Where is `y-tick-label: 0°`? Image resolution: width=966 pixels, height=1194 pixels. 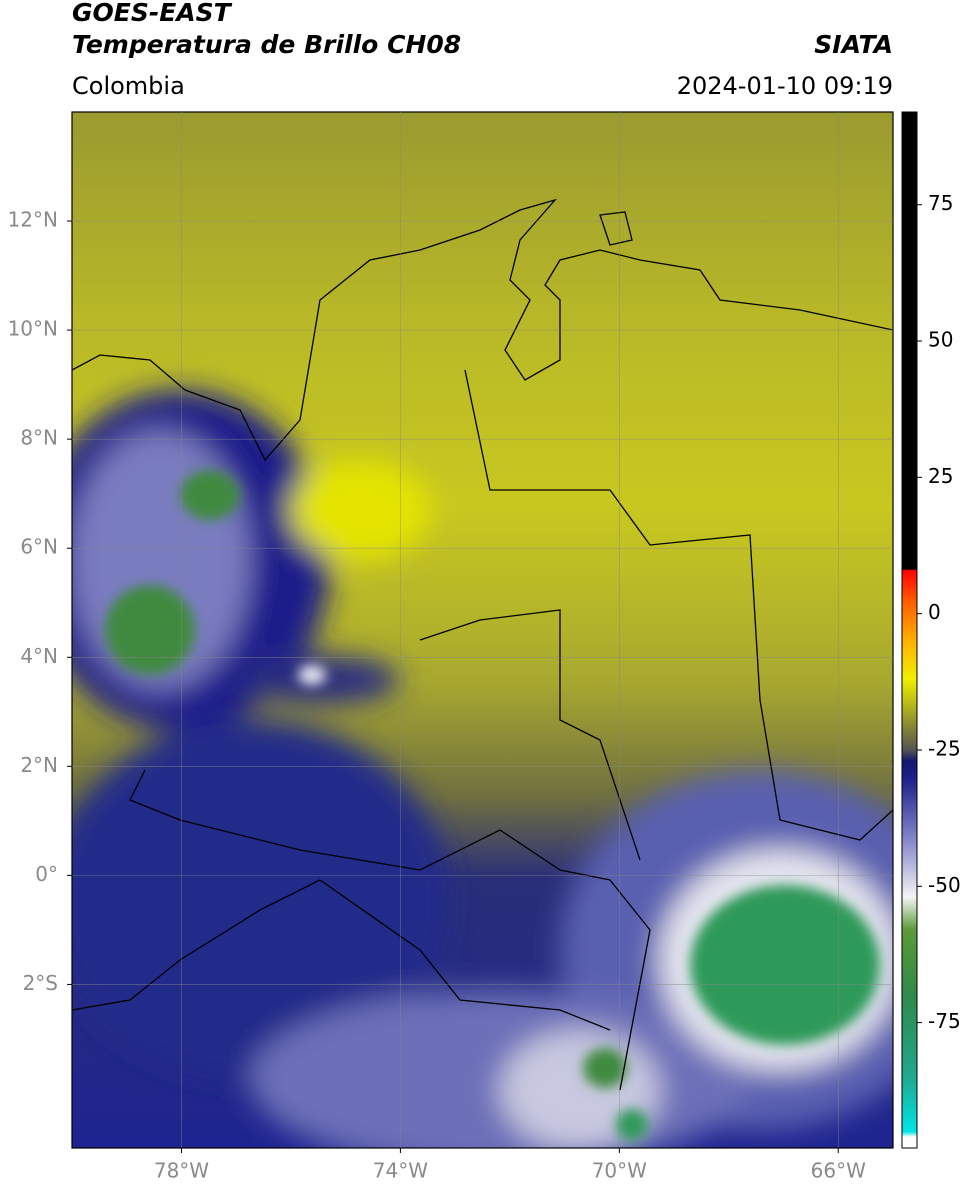
y-tick-label: 0° is located at coordinates (46, 874).